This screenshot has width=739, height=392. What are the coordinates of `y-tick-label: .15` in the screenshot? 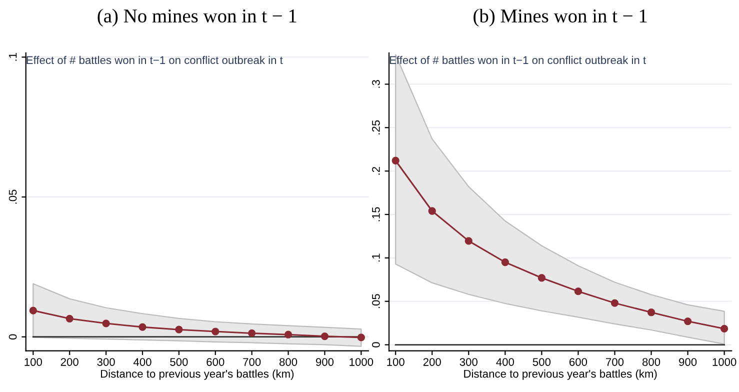 It's located at (376, 214).